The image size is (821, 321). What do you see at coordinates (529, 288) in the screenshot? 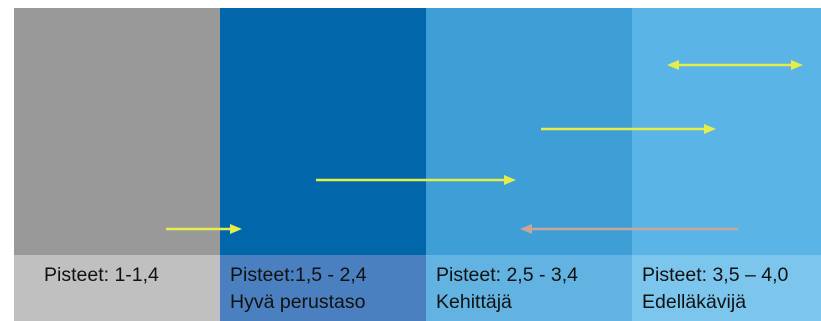
I see `level-3-label-area: Pisteet: 2,5 - 3,4 Kehittäjä` at bounding box center [529, 288].